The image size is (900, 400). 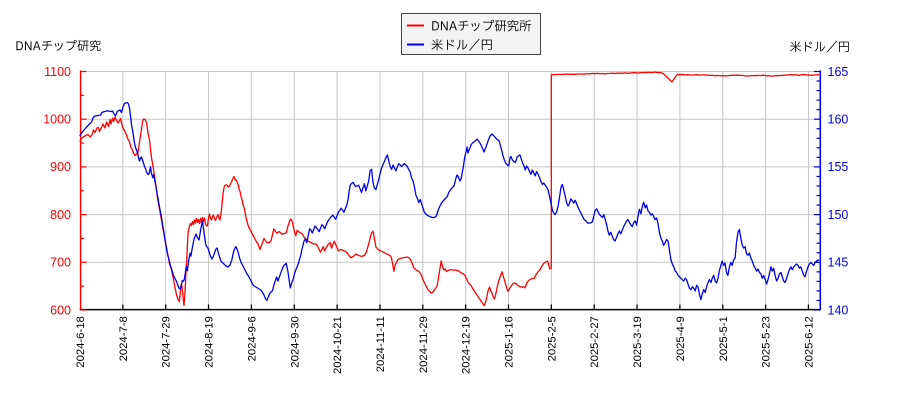 What do you see at coordinates (552, 338) in the screenshot?
I see `svg-text: 2025-2-5` at bounding box center [552, 338].